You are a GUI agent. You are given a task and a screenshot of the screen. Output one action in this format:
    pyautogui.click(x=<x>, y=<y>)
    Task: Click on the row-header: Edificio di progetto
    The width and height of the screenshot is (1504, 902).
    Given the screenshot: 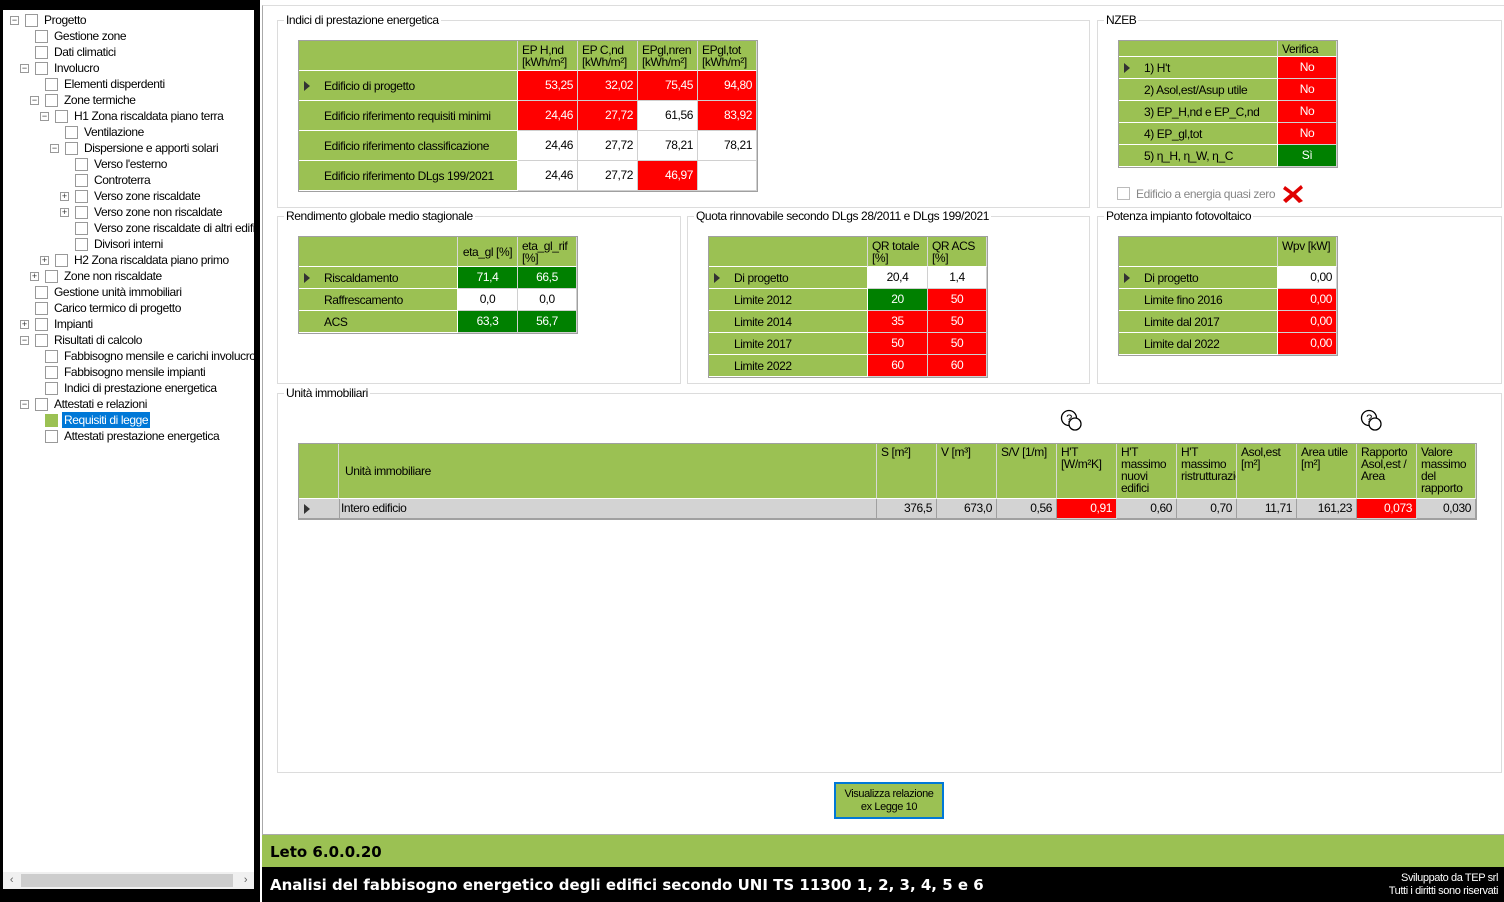 What is the action you would take?
    pyautogui.click(x=408, y=86)
    